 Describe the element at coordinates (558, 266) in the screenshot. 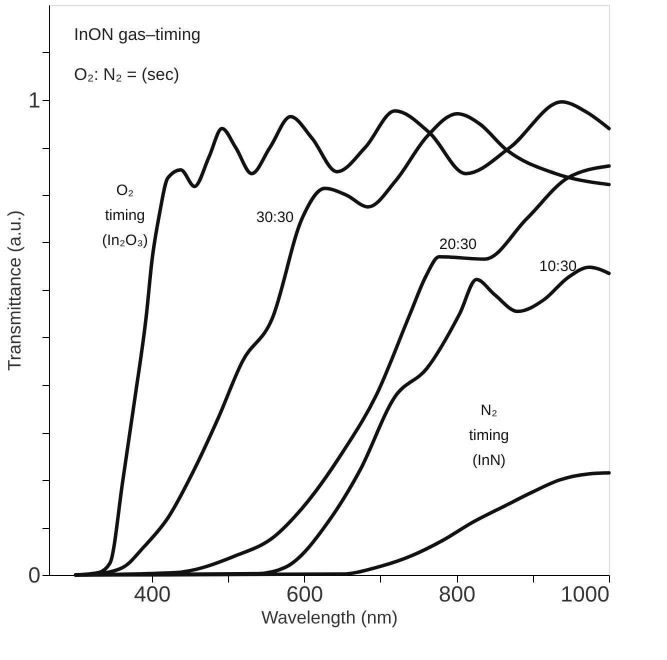

I see `series-label: 10:30` at that location.